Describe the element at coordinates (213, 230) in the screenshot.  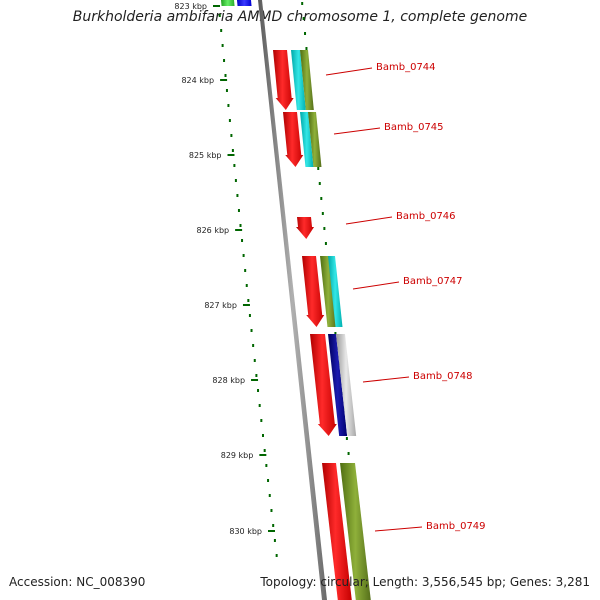
I see `scale-tick-label: 826 kbp` at that location.